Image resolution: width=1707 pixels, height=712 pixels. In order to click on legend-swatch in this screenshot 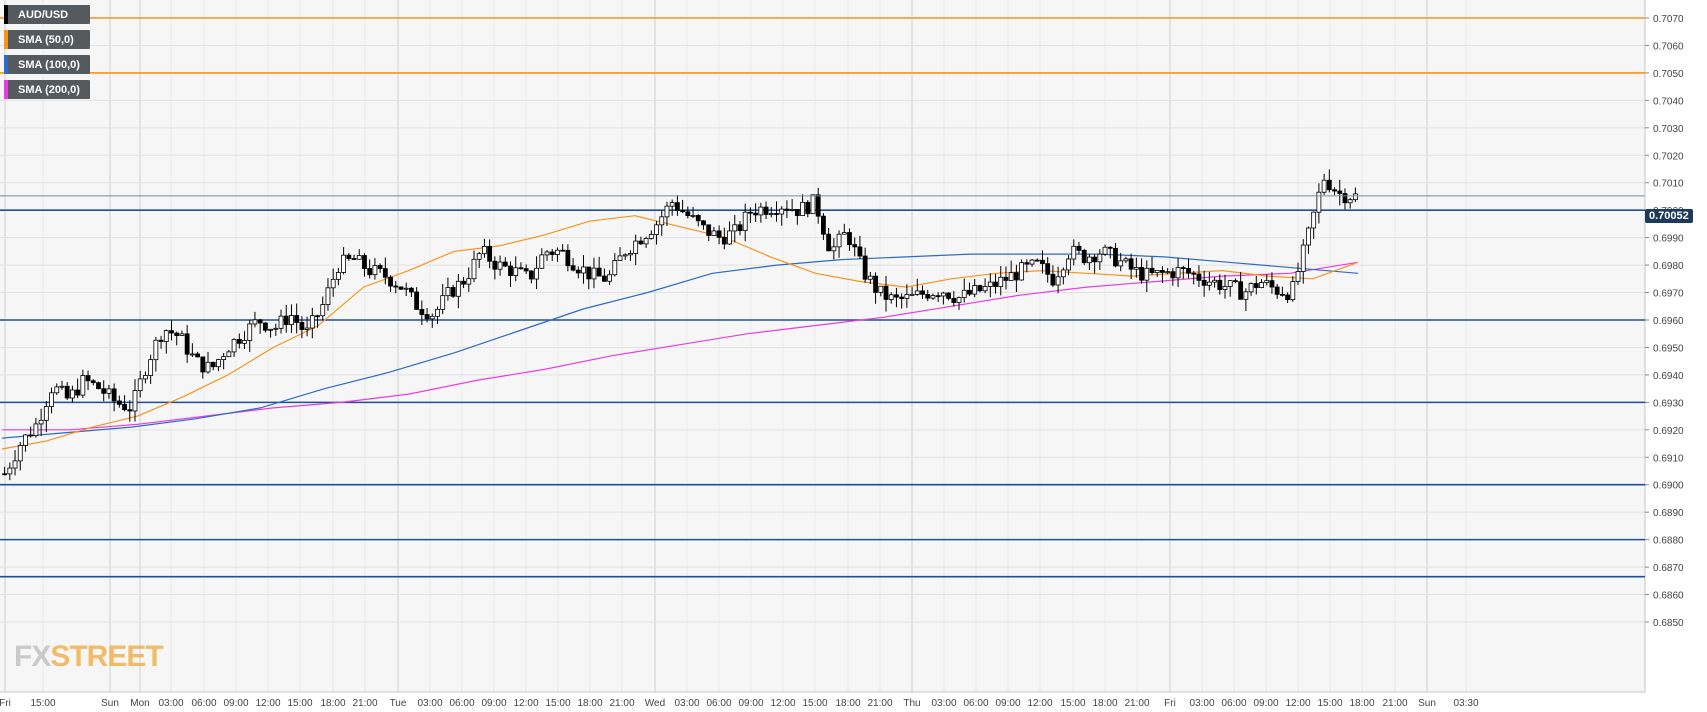, I will do `click(6, 64)`.